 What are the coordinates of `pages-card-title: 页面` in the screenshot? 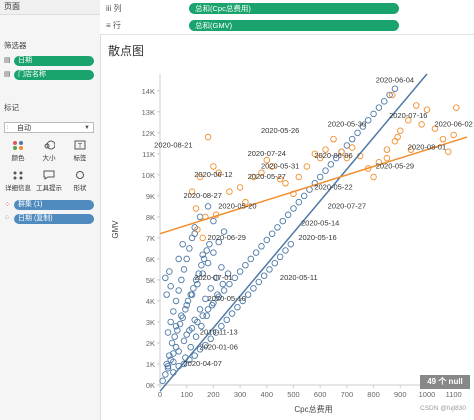 It's located at (50, 7).